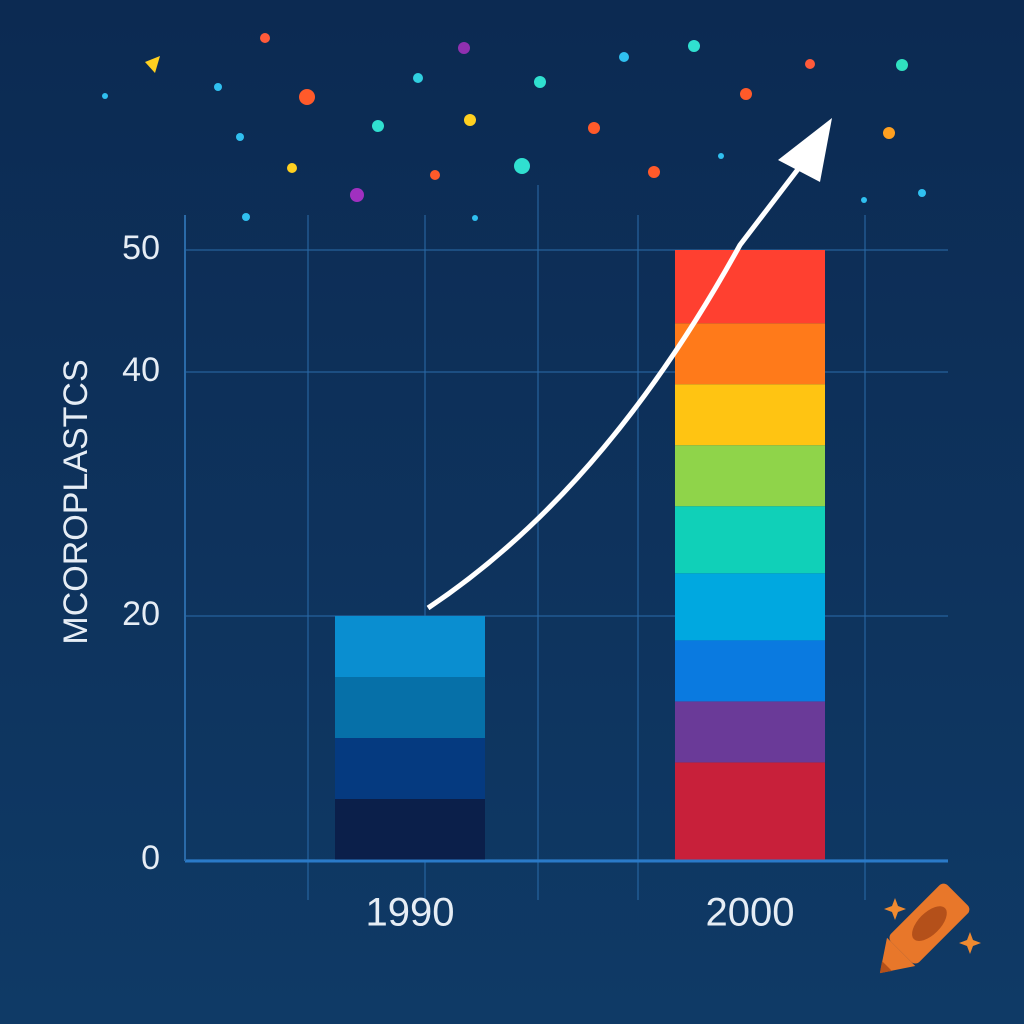 The image size is (1024, 1024). Describe the element at coordinates (514, 127) in the screenshot. I see `confetti` at that location.